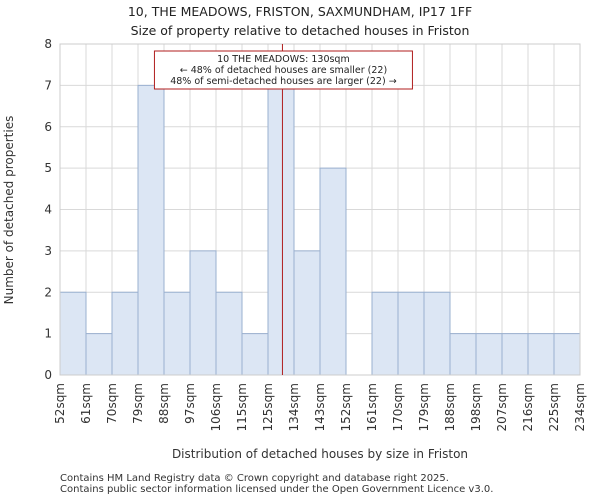 The image size is (600, 500). Describe the element at coordinates (48, 127) in the screenshot. I see `y-tick-label: 6` at that location.